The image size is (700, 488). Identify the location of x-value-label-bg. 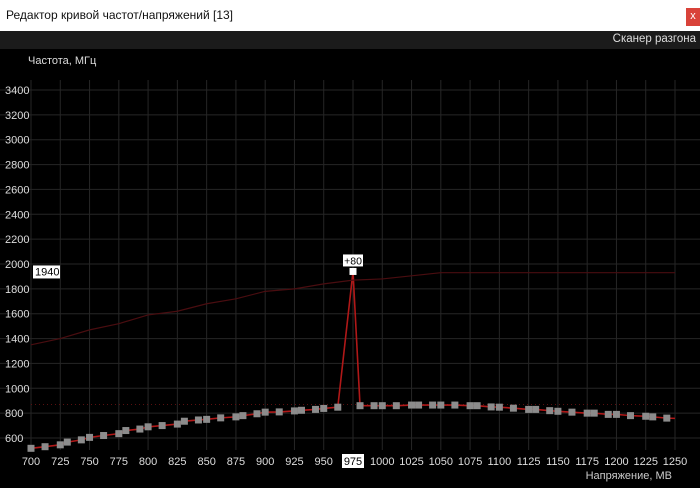
(353, 461).